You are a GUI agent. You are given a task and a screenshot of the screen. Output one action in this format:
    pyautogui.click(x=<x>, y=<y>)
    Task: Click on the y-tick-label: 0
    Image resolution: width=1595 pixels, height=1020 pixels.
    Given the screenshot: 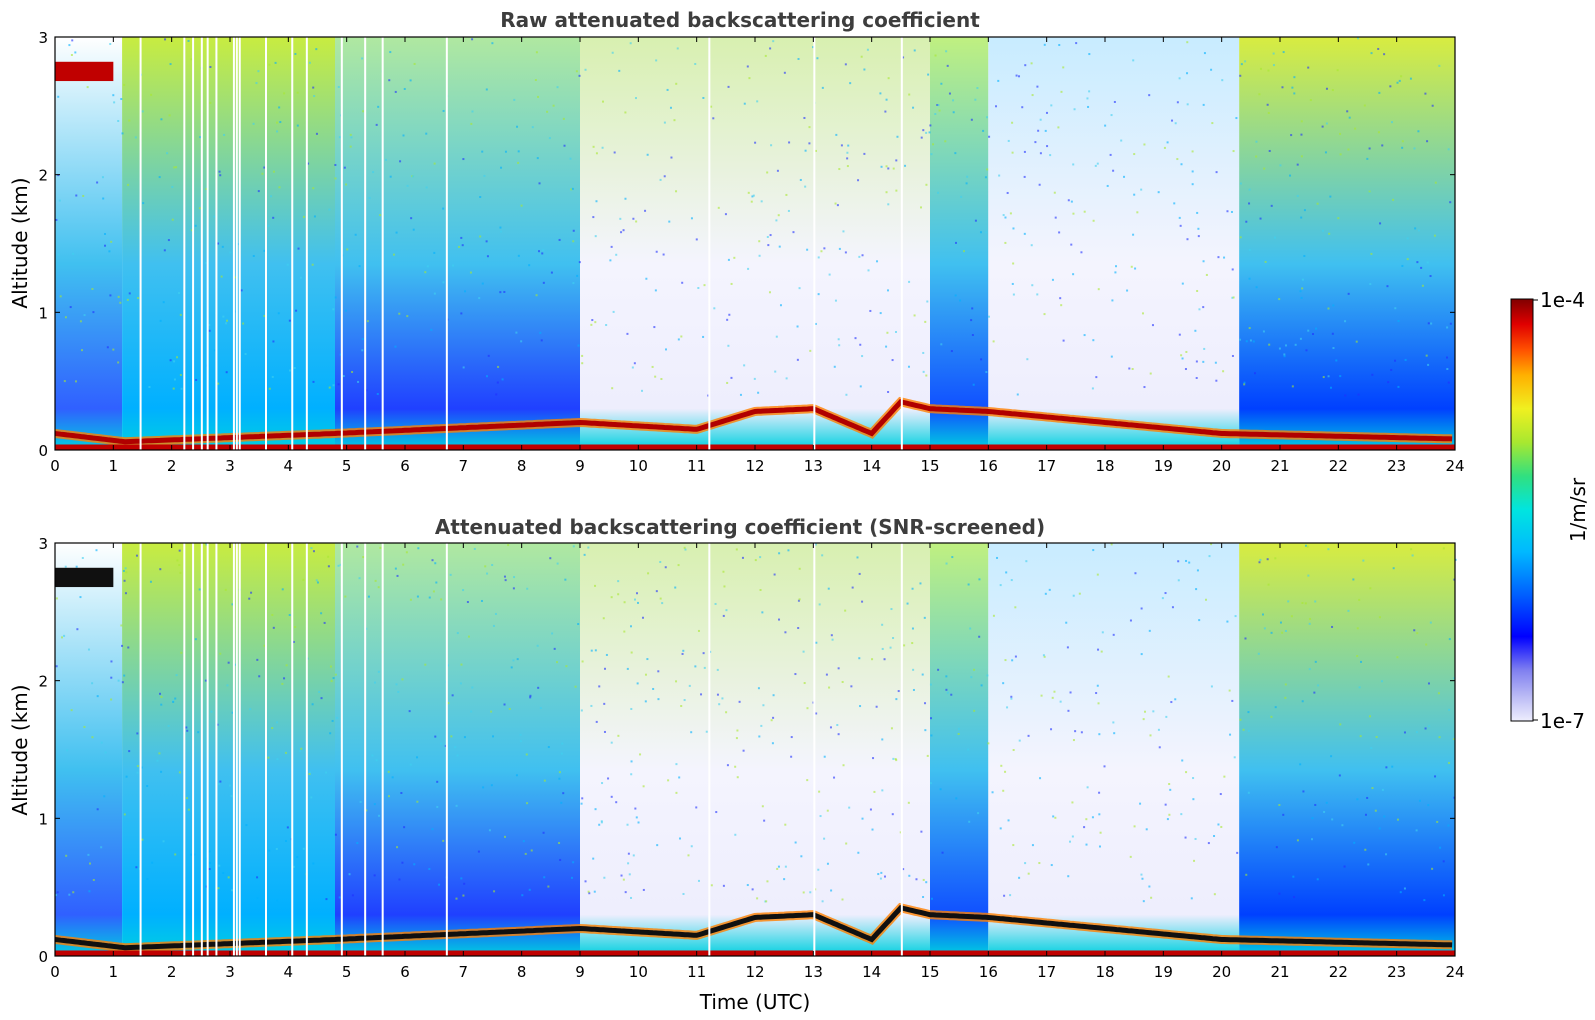 What is the action you would take?
    pyautogui.click(x=43, y=451)
    